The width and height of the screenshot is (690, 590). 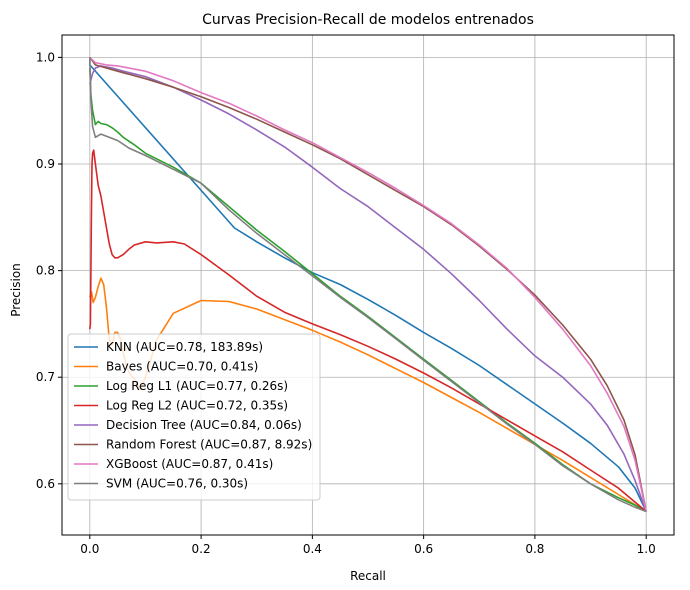 What do you see at coordinates (89, 549) in the screenshot?
I see `x-tick-label: 0.0` at bounding box center [89, 549].